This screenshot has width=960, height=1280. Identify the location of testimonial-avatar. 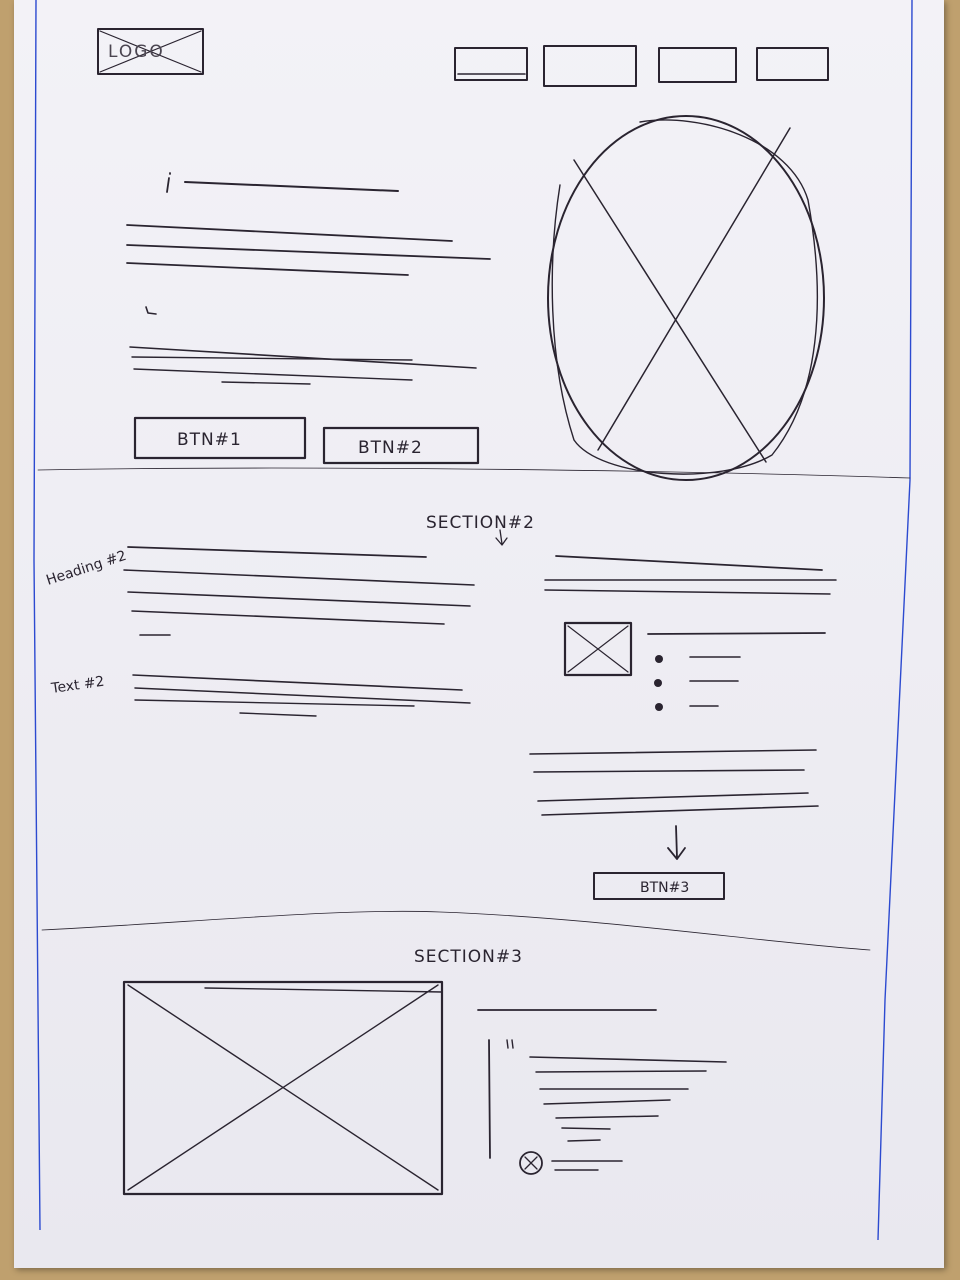
(531, 1163).